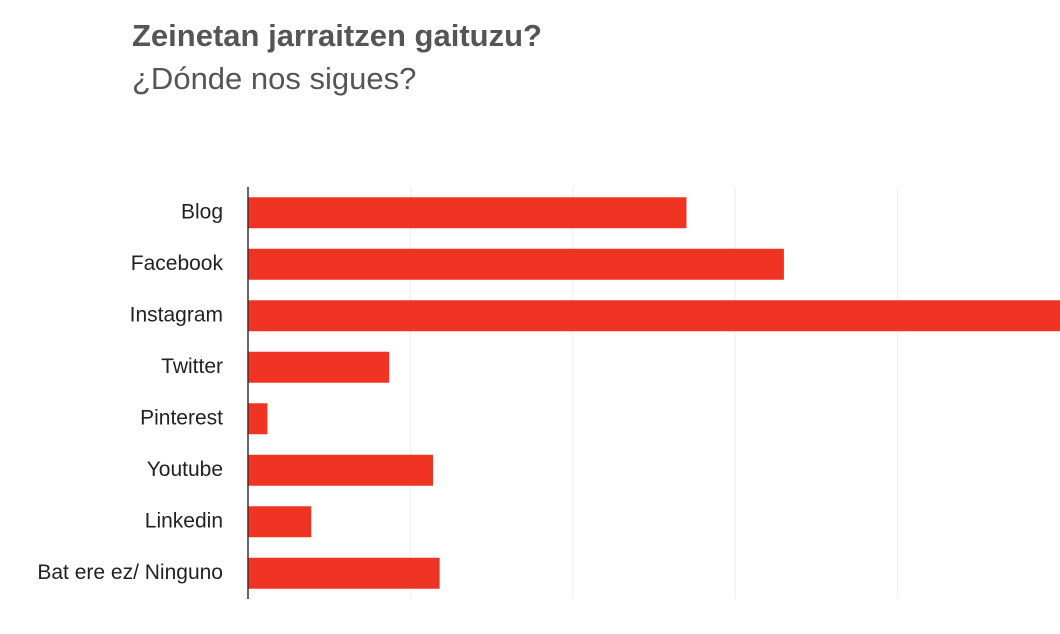  I want to click on y-tick-label: Pinterest, so click(181, 417).